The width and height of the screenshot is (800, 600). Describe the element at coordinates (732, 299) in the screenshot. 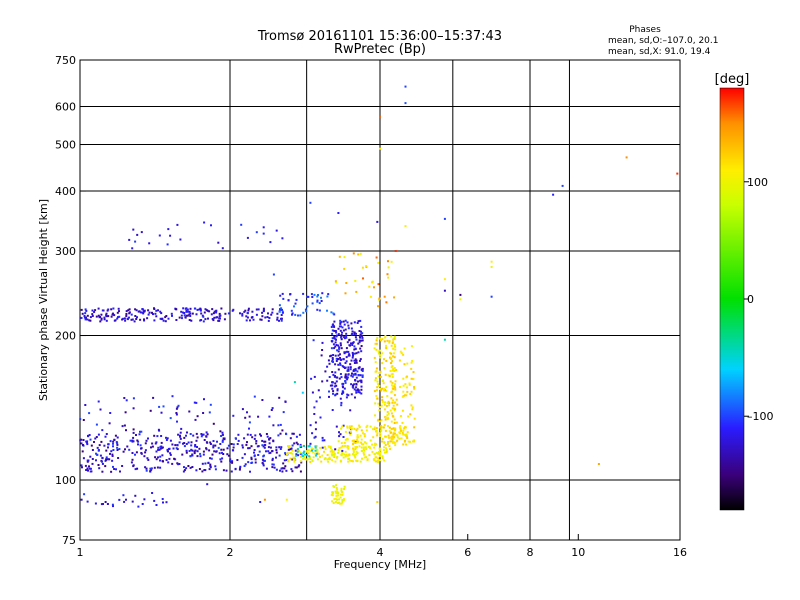

I see `colorbar-gradient` at that location.